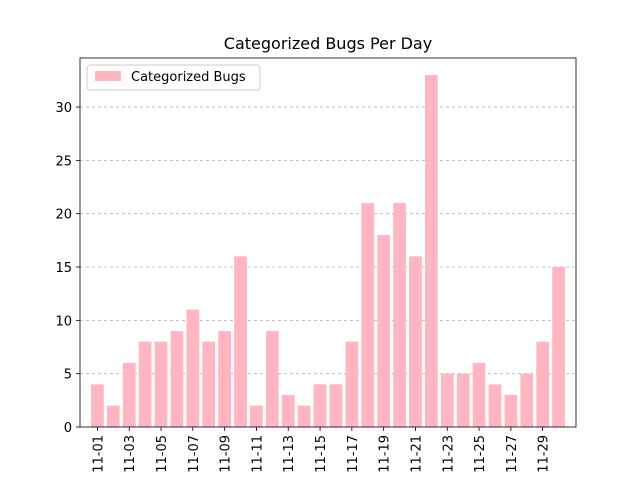 The width and height of the screenshot is (640, 480). I want to click on x-tick-label: 11-03, so click(130, 454).